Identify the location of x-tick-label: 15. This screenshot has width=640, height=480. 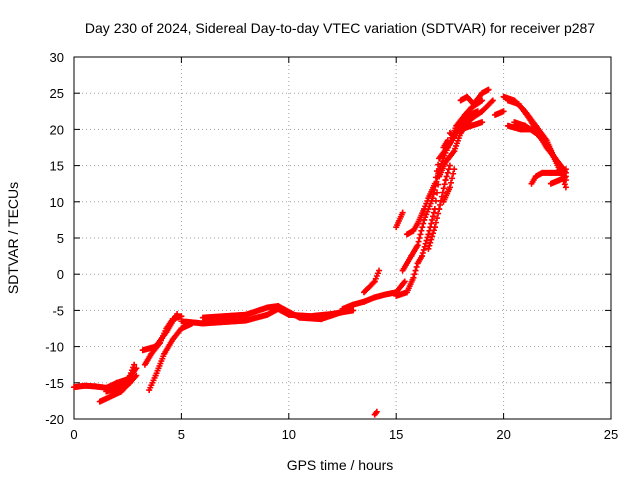
(396, 434).